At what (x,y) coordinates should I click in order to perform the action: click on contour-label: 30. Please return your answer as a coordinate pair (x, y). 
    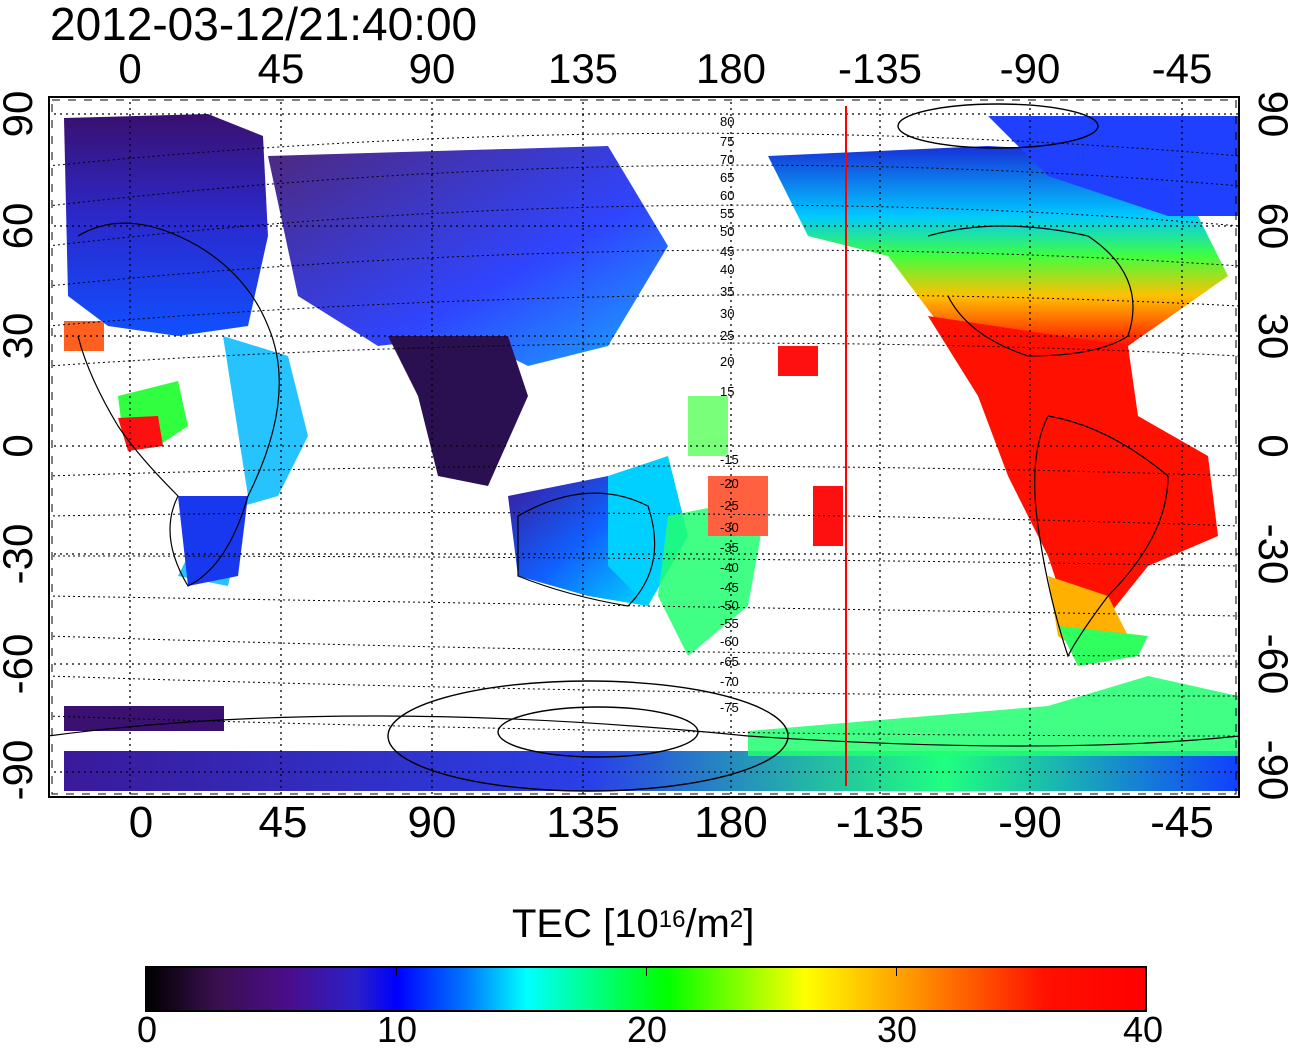
    Looking at the image, I should click on (727, 313).